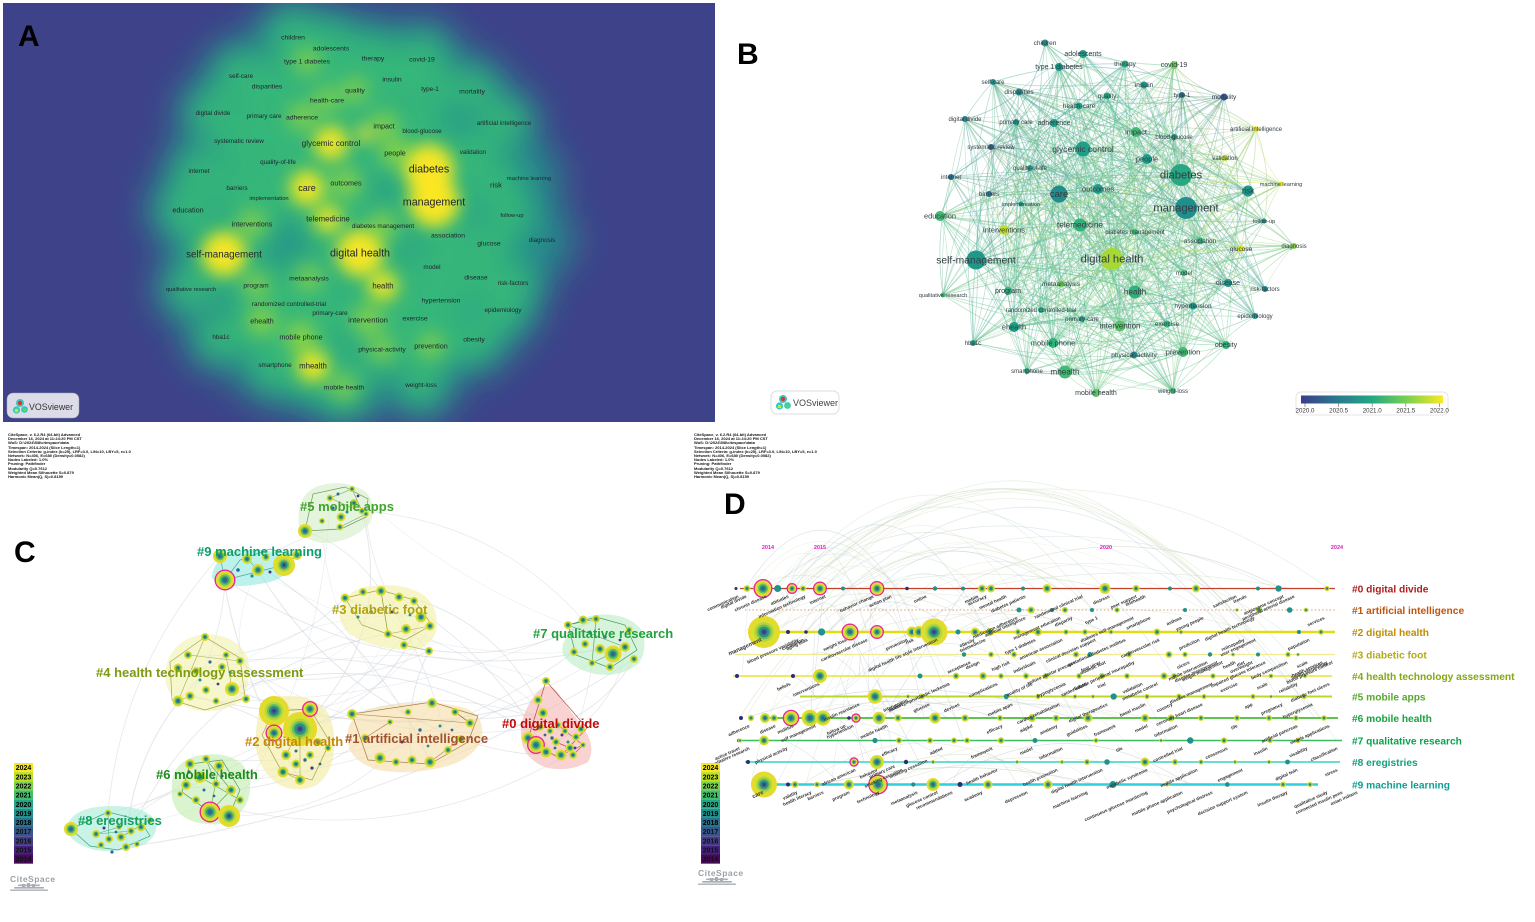 The height and width of the screenshot is (922, 1535). What do you see at coordinates (346, 183) in the screenshot?
I see `svg-text: outcomes` at bounding box center [346, 183].